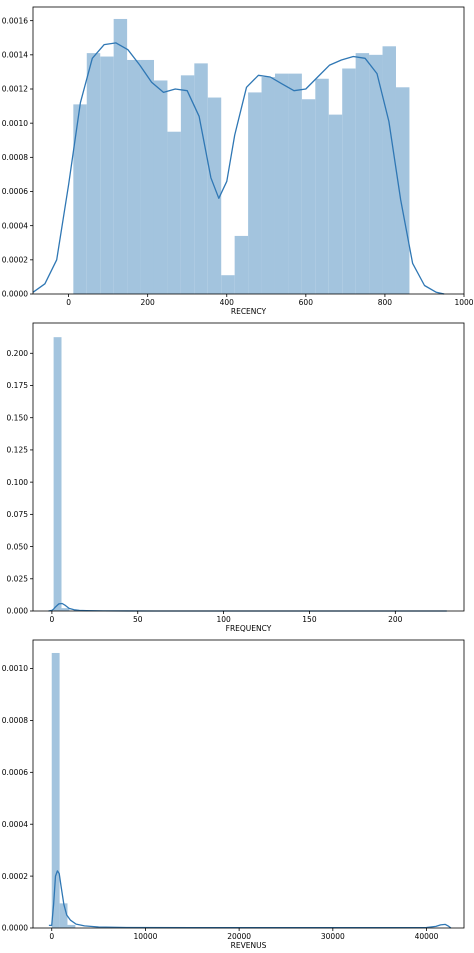 Image resolution: width=474 pixels, height=953 pixels. Describe the element at coordinates (249, 945) in the screenshot. I see `x-axis-label: REVENUS` at that location.